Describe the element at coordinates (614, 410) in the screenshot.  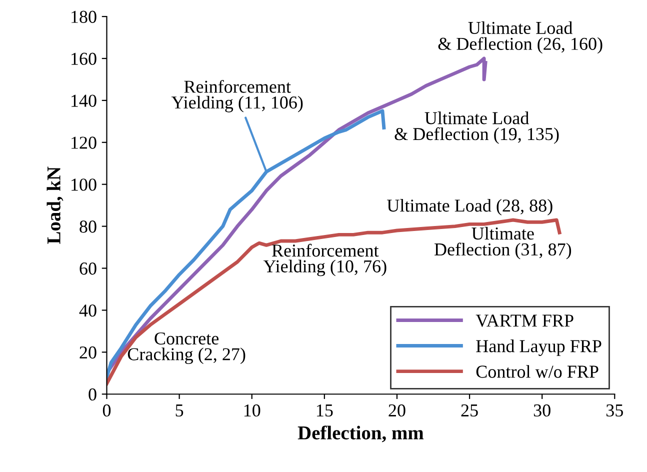
I see `x-tick-label: 35` at that location.